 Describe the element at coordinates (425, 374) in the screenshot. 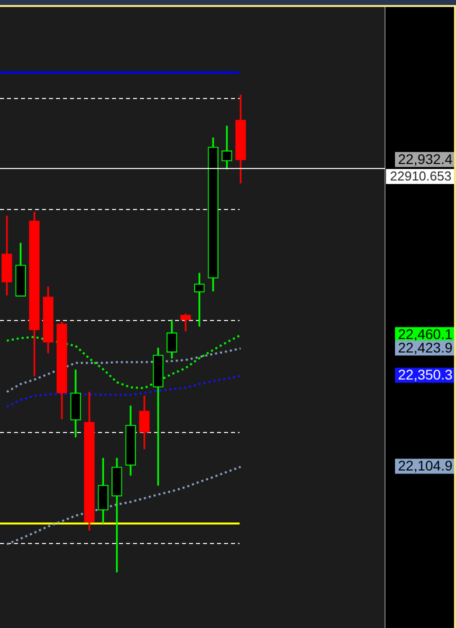

I see `y-tick-label: 22,350.3` at that location.